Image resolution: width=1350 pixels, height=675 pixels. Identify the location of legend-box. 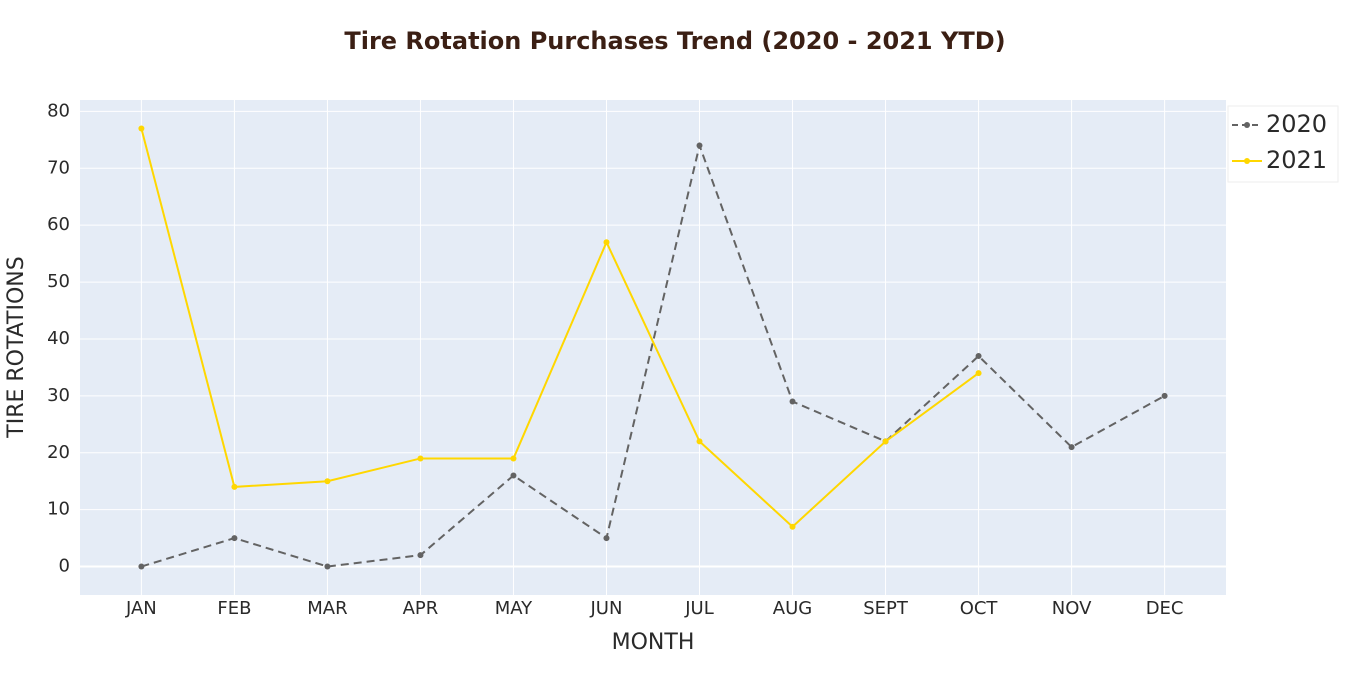
(1283, 144).